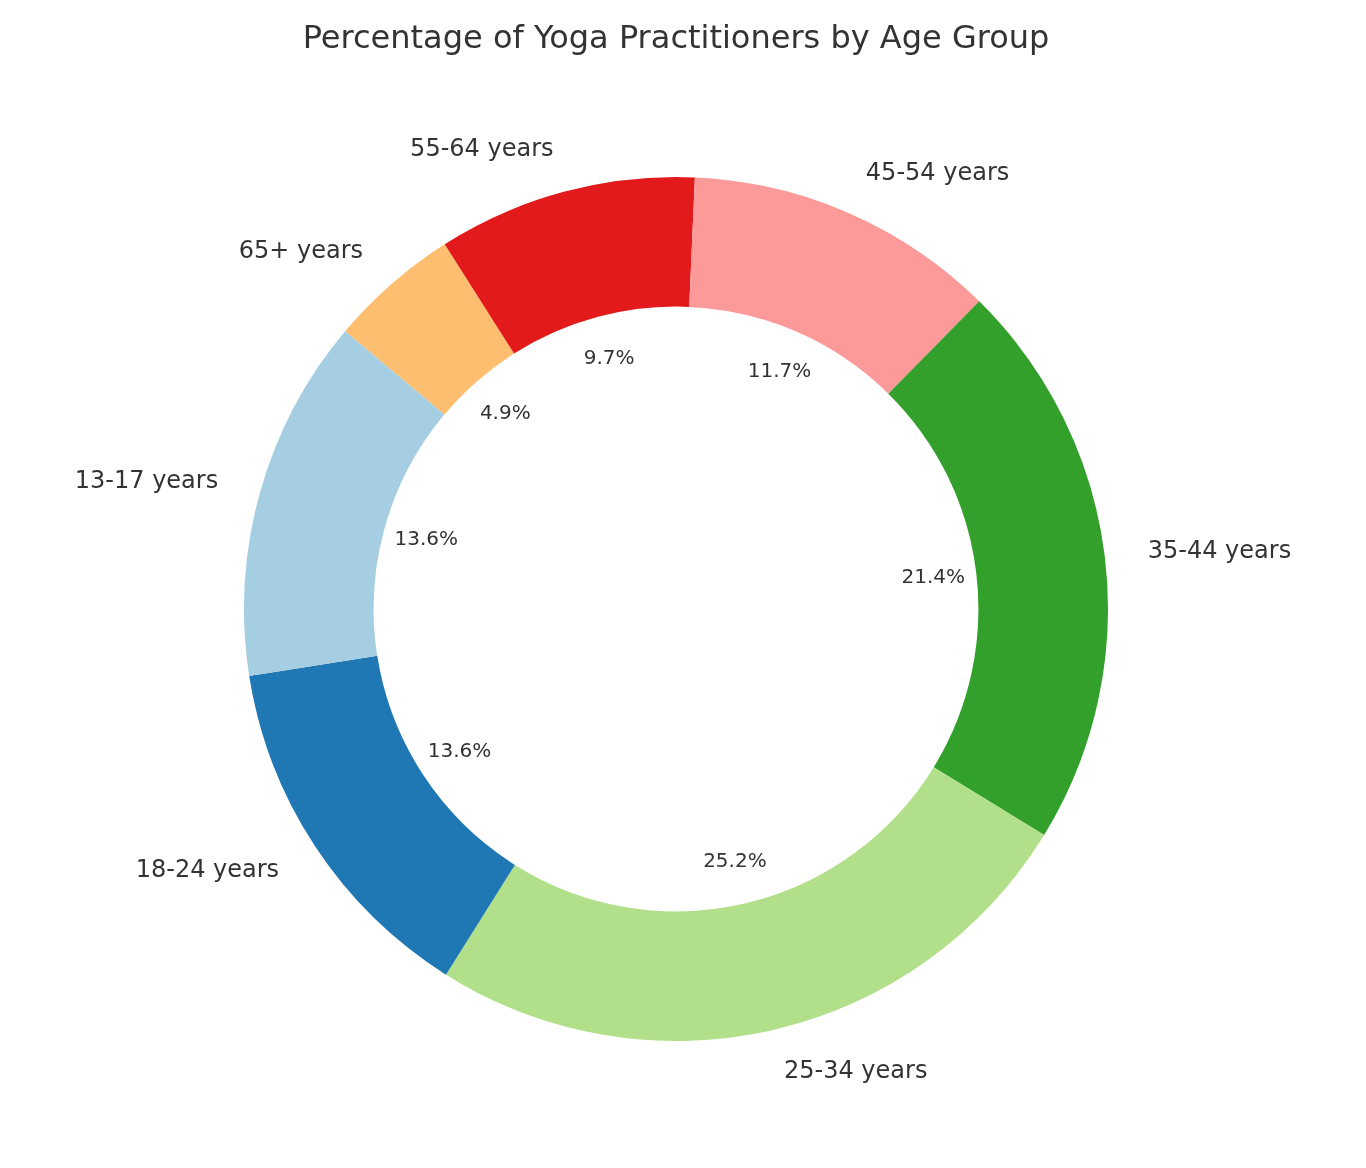 This screenshot has width=1366, height=1168. What do you see at coordinates (301, 249) in the screenshot?
I see `slice-label: 65+ years` at bounding box center [301, 249].